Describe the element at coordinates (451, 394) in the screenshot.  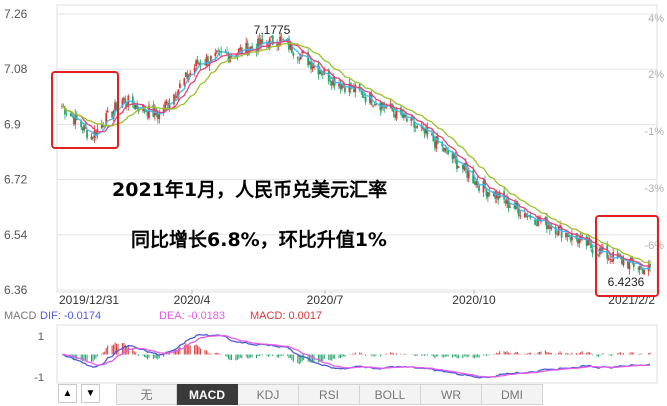
I see `tab-wr: WR` at that location.